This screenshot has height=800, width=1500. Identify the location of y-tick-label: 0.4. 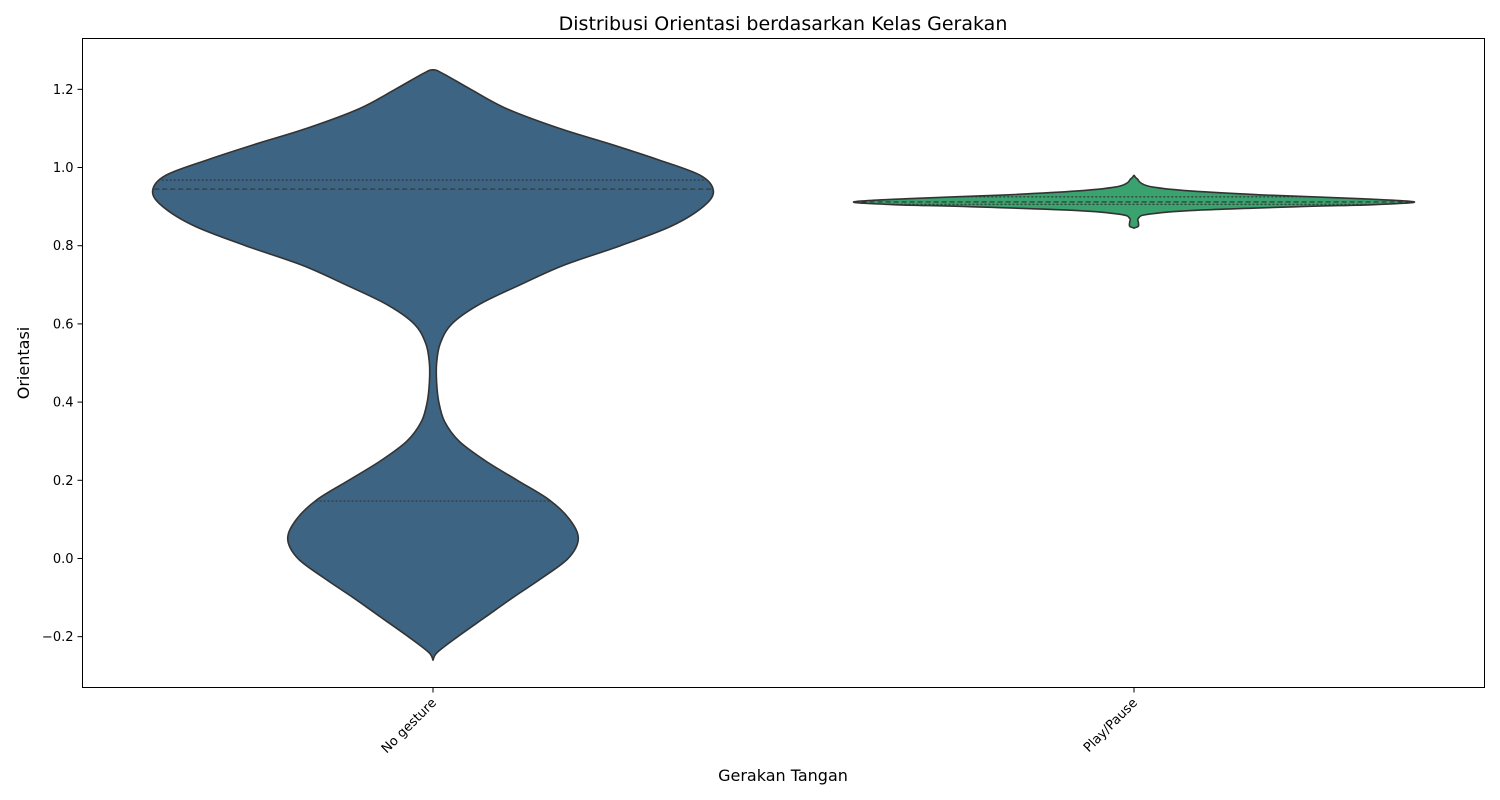
(63, 403).